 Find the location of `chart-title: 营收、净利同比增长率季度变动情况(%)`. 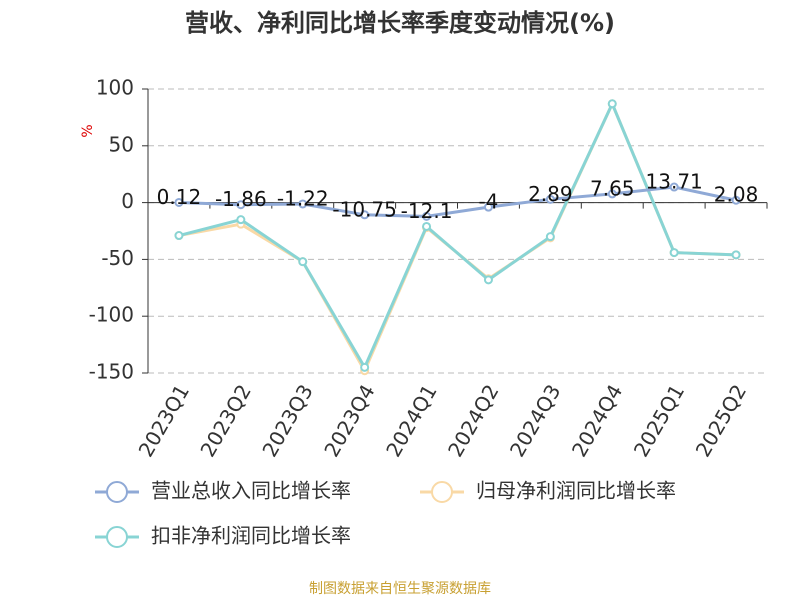

chart-title: 营收、净利同比增长率季度变动情况(%) is located at coordinates (400, 23).